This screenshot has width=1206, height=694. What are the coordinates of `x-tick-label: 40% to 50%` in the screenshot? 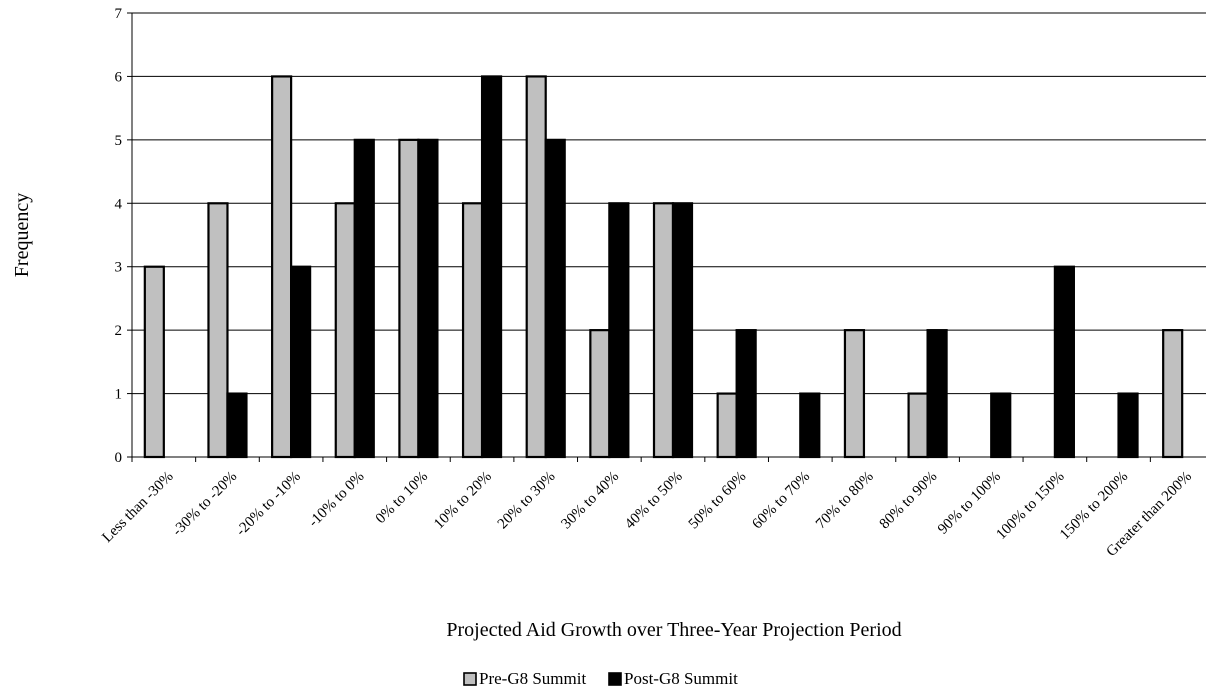 It's located at (654, 501).